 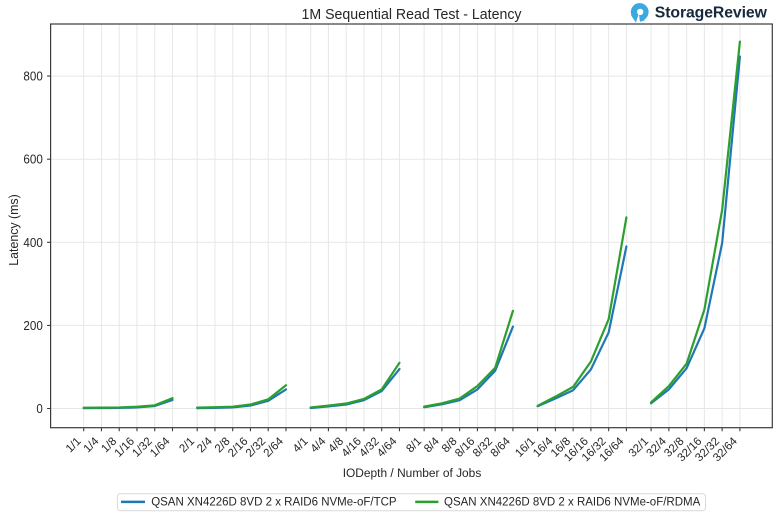 What do you see at coordinates (39, 408) in the screenshot?
I see `svg-text: 0` at bounding box center [39, 408].